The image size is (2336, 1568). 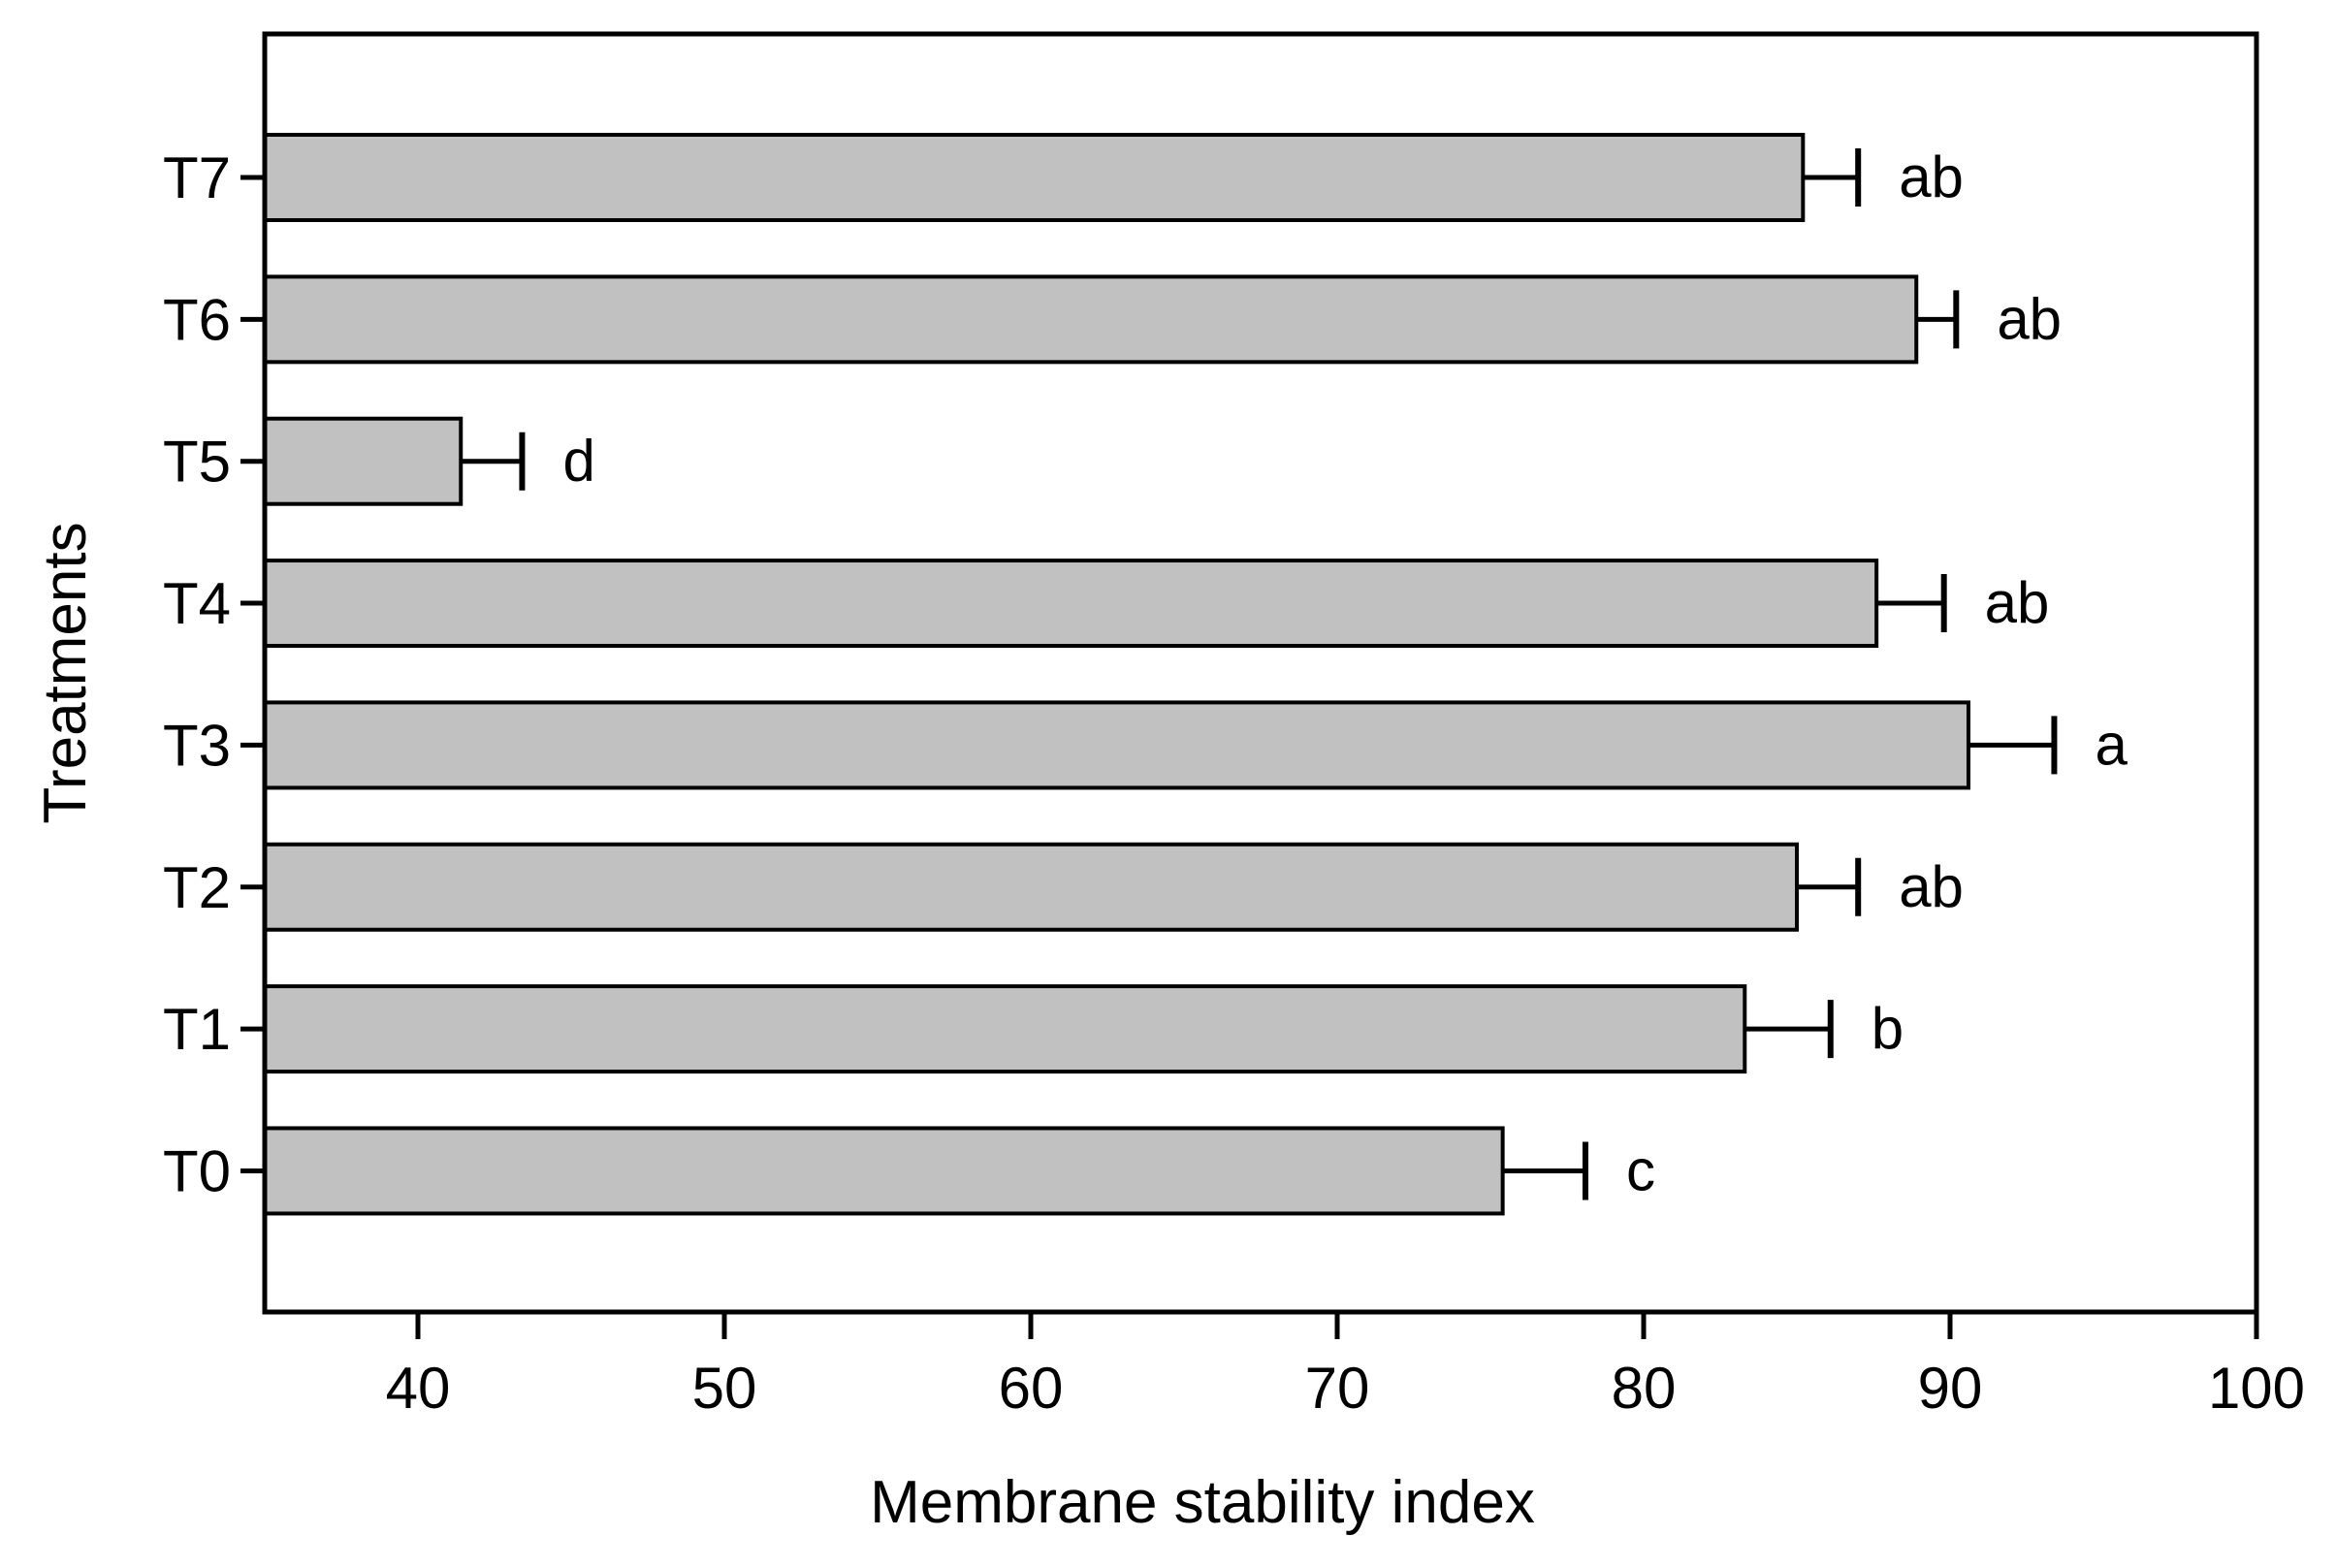 What do you see at coordinates (1202, 1502) in the screenshot?
I see `x-axis-title: Membrane stability index` at bounding box center [1202, 1502].